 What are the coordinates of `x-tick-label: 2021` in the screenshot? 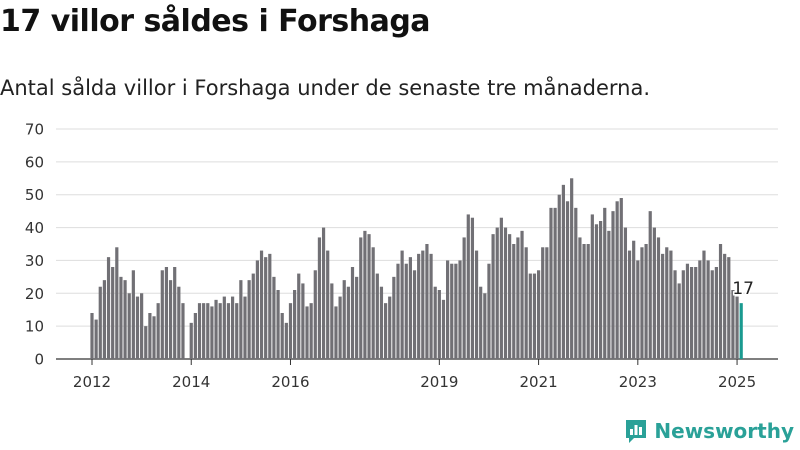 It's located at (538, 382).